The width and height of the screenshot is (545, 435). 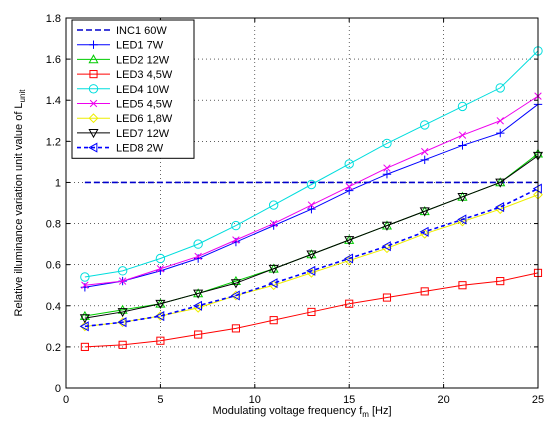 What do you see at coordinates (53, 225) in the screenshot?
I see `y-tick-label: 0.8` at bounding box center [53, 225].